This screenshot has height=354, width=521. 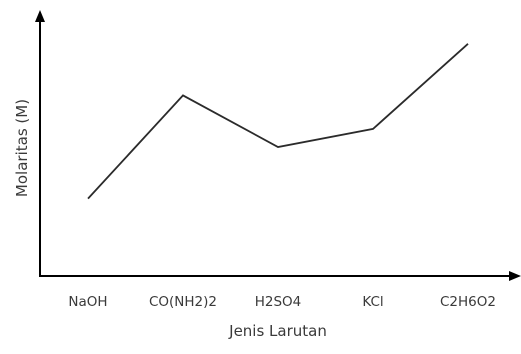 What do you see at coordinates (183, 302) in the screenshot?
I see `x-tick-label: CO(NH2)2` at bounding box center [183, 302].